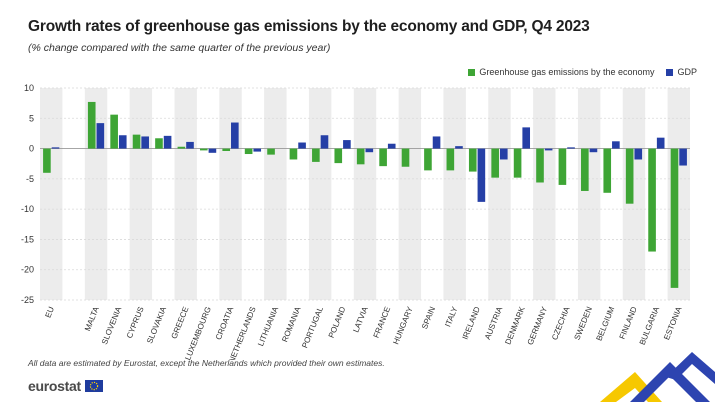 This screenshot has width=715, height=402. Describe the element at coordinates (30, 179) in the screenshot. I see `y-tick-label: -5` at that location.